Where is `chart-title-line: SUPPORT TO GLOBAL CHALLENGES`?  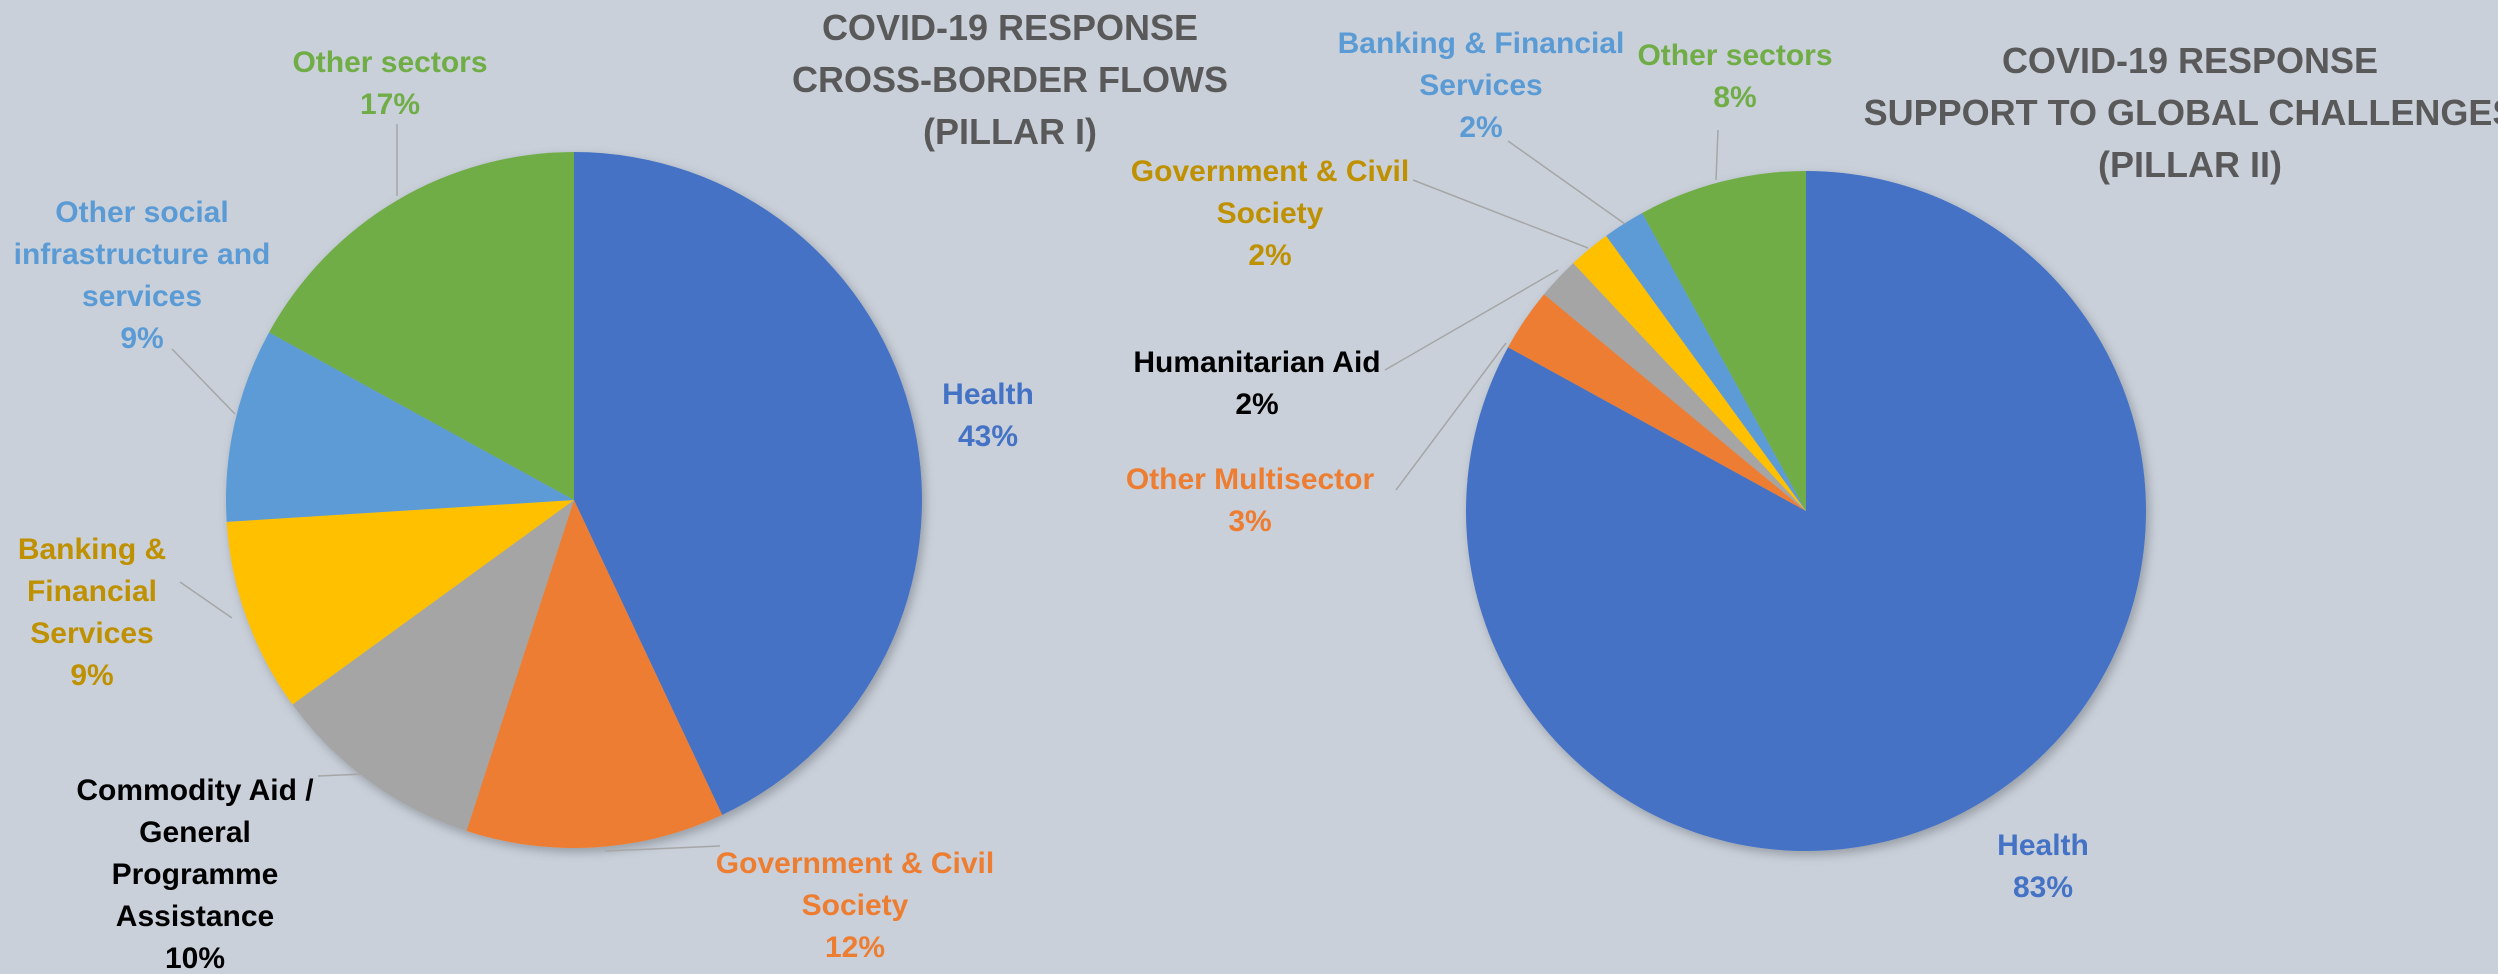
chart-title-line: SUPPORT TO GLOBAL CHALLENGES is located at coordinates (2181, 112).